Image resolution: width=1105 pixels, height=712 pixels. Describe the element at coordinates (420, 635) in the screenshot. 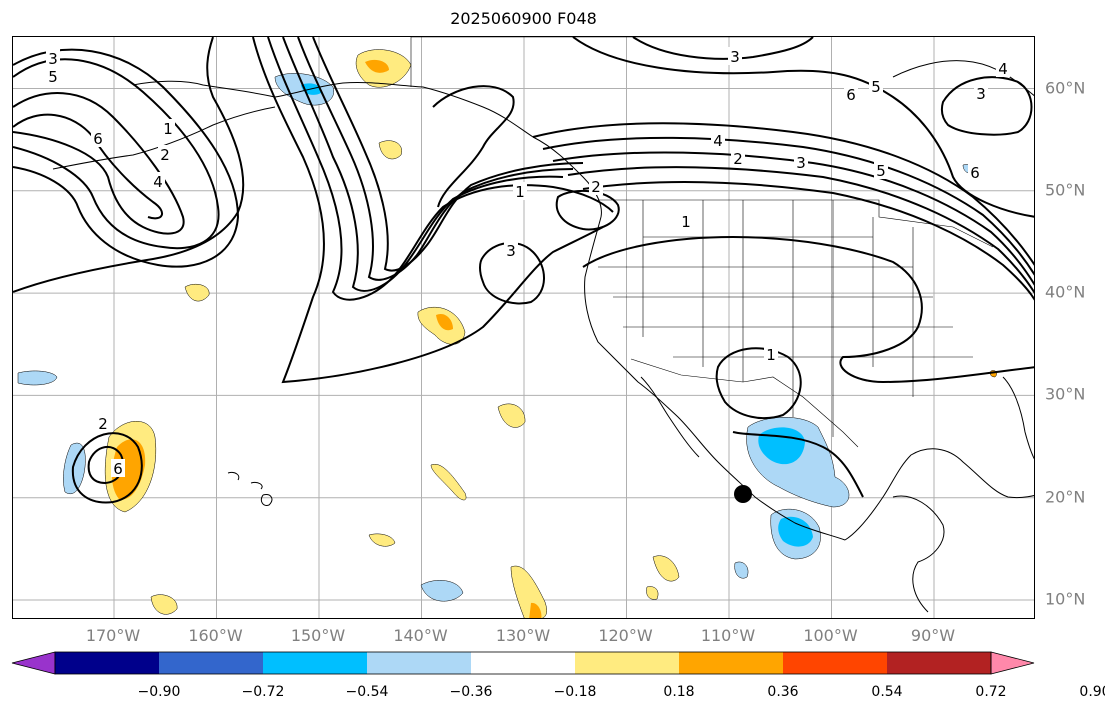

I see `longitude-label: 140°W` at that location.